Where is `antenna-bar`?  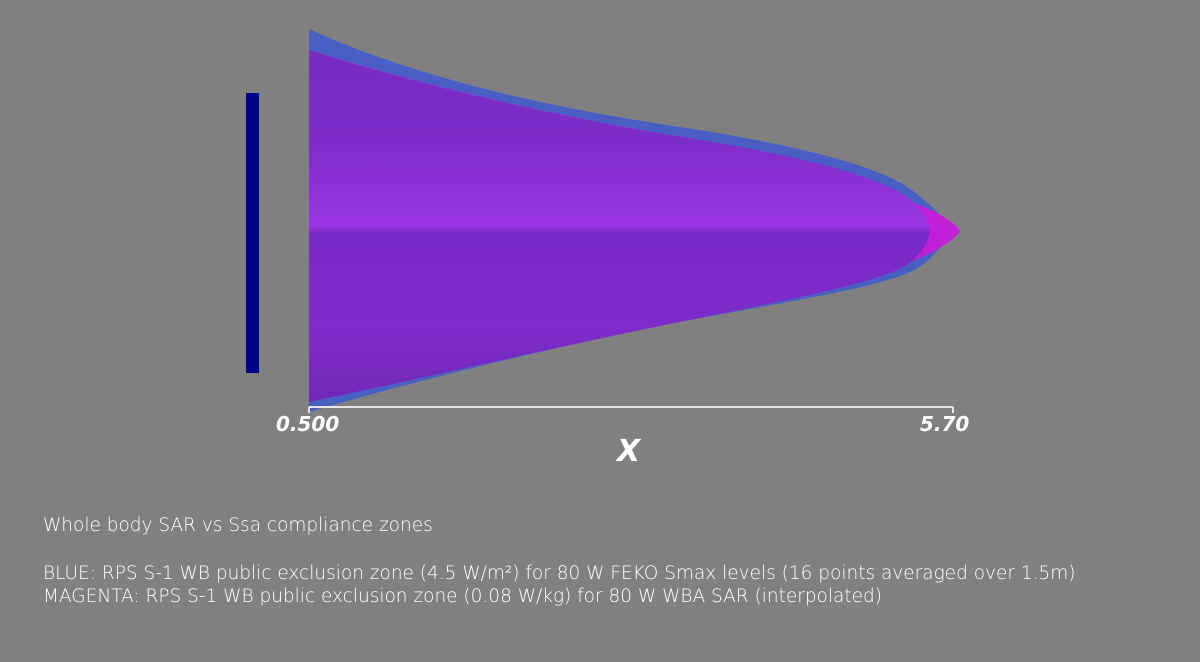
antenna-bar is located at coordinates (252, 233).